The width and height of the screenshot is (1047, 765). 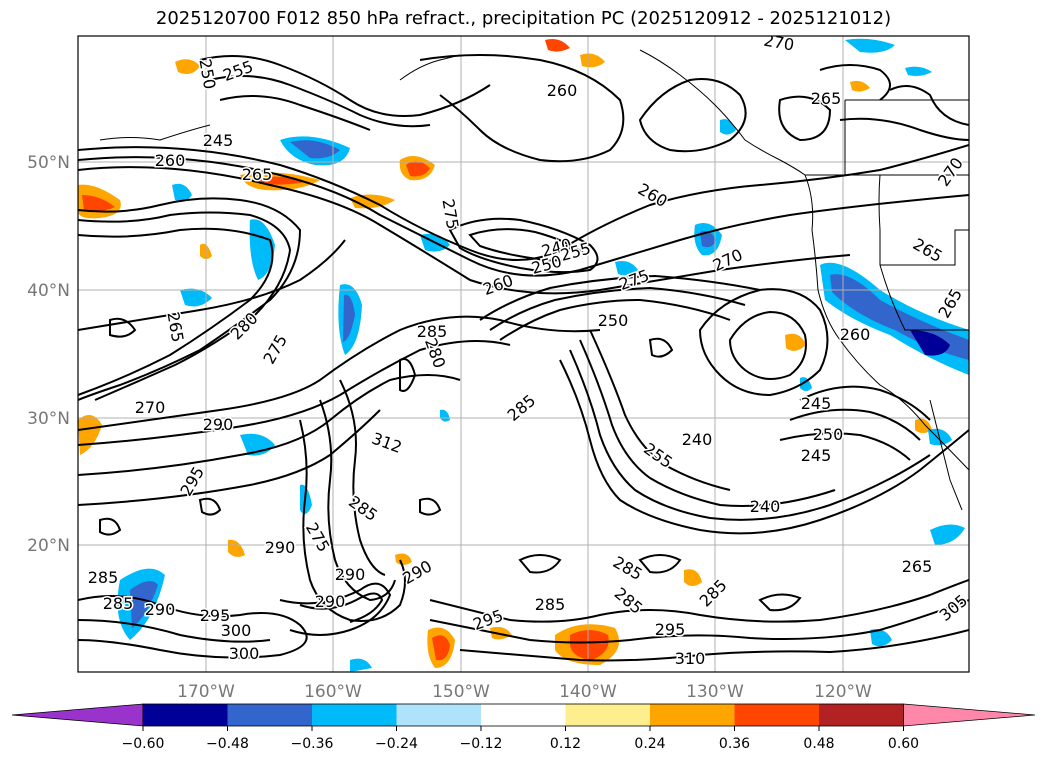 What do you see at coordinates (333, 692) in the screenshot?
I see `lon-label-160: 160°W` at bounding box center [333, 692].